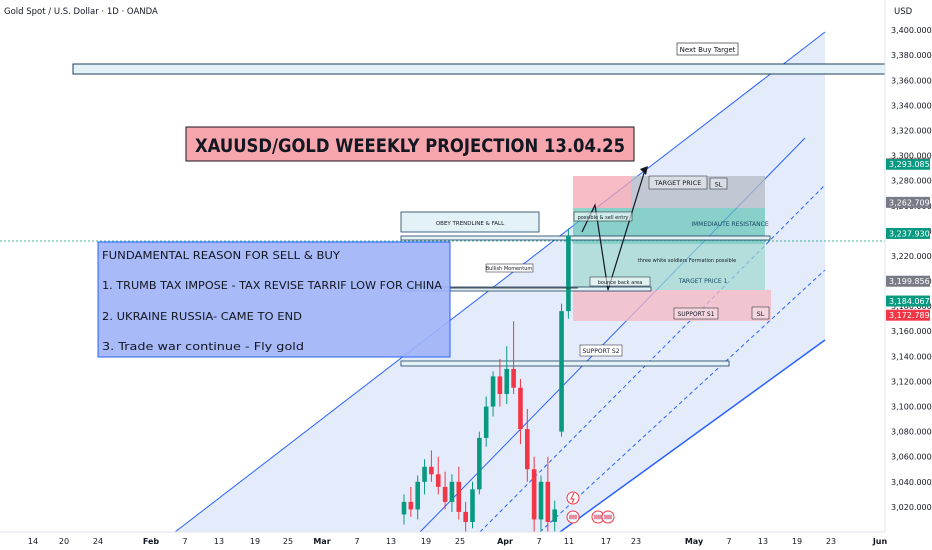 The height and width of the screenshot is (550, 932). Describe the element at coordinates (692, 436) in the screenshot. I see `channel-lower-line` at that location.